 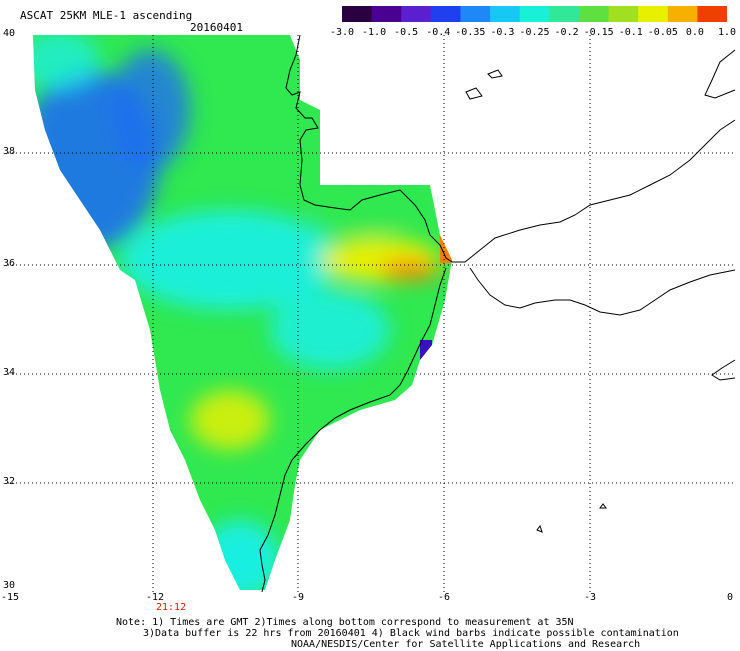 I want to click on colorbar-label: 1.0, so click(x=727, y=32).